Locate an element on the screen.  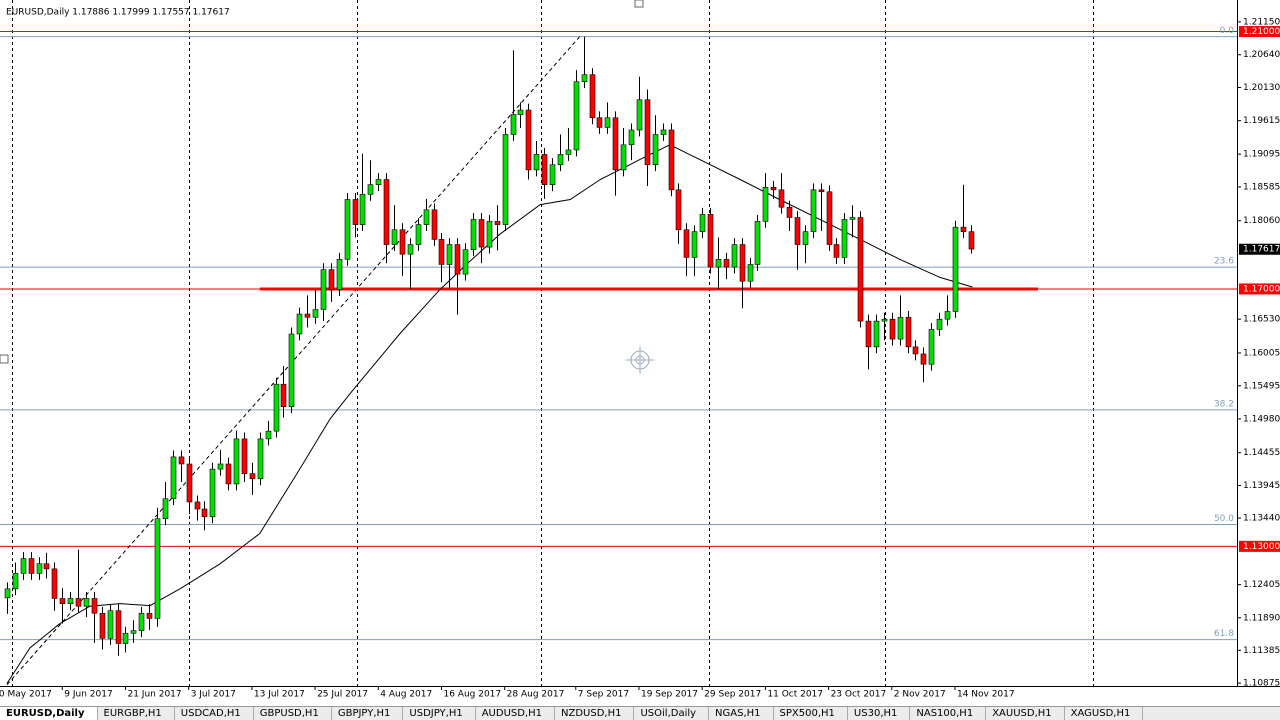
y-tick-label: 1.11890 is located at coordinates (1261, 618).